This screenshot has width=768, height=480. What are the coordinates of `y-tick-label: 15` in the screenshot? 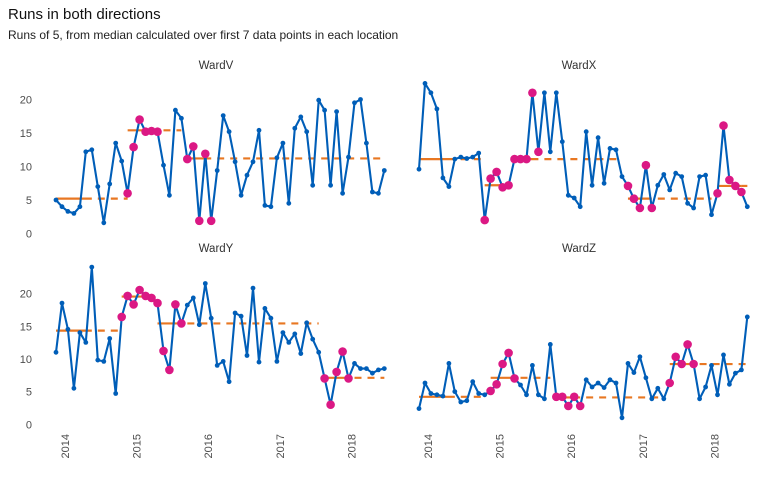 It's located at (26, 134).